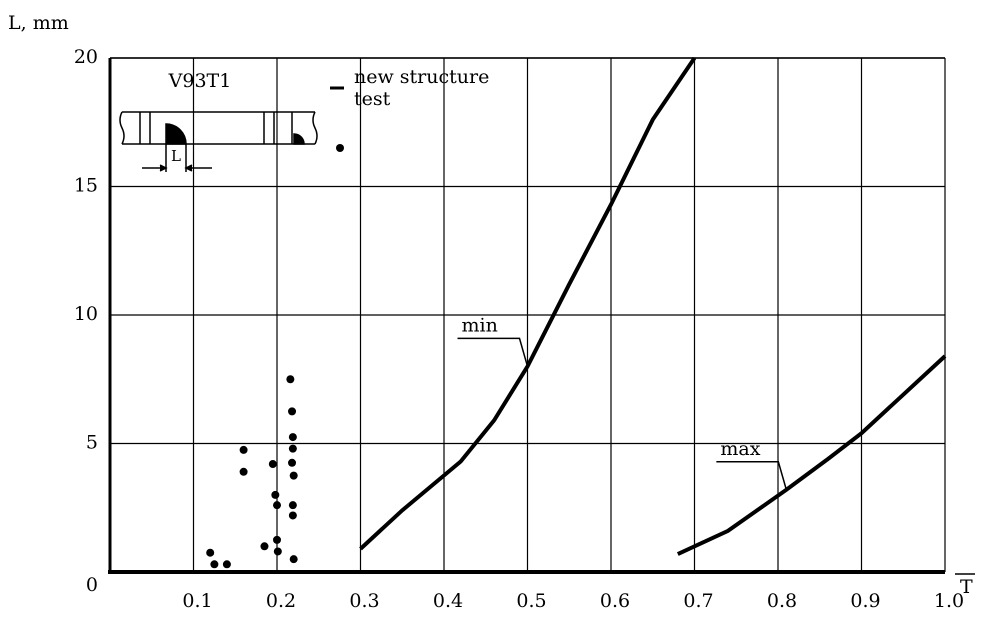  What do you see at coordinates (811, 455) in the screenshot?
I see `curve` at bounding box center [811, 455].